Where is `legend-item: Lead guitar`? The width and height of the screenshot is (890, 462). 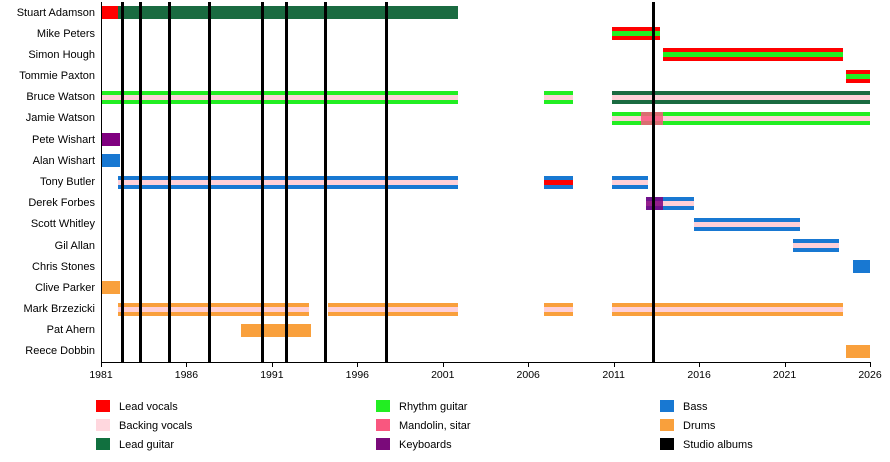 legend-item: Lead guitar is located at coordinates (144, 443).